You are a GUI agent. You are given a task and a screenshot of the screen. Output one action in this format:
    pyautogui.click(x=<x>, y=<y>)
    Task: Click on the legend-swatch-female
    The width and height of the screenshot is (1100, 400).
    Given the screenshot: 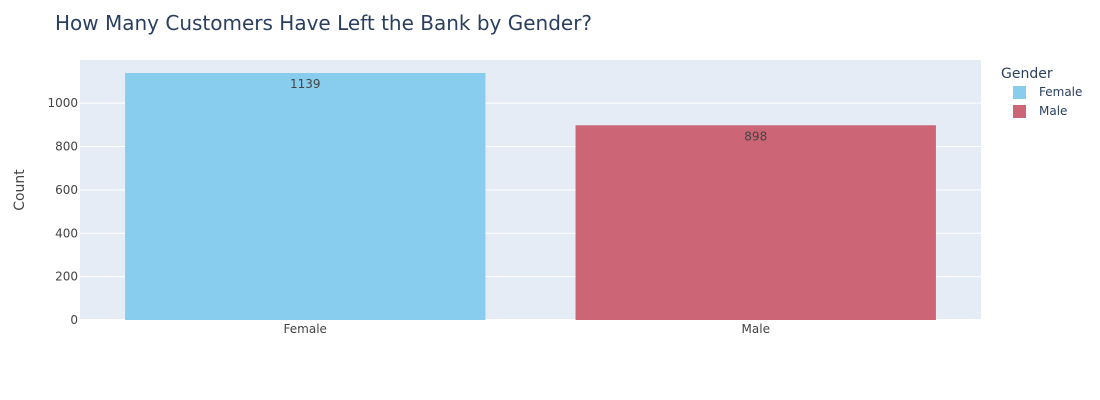 What is the action you would take?
    pyautogui.click(x=1019, y=92)
    